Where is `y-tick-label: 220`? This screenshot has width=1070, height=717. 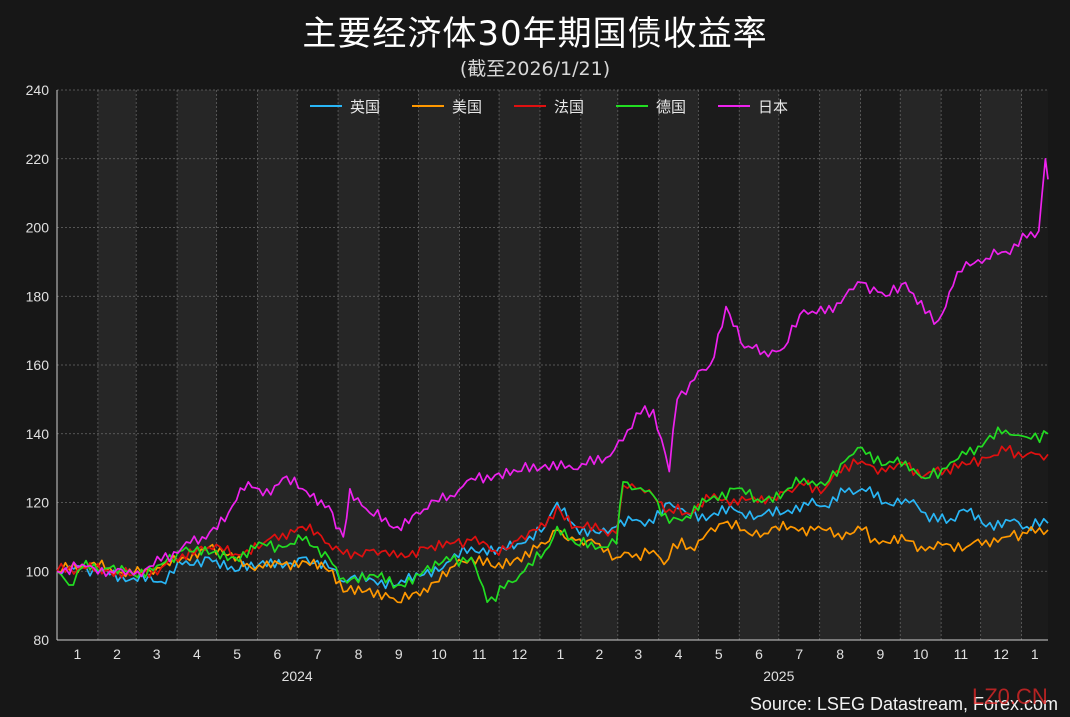 y-tick-label: 220 is located at coordinates (38, 159).